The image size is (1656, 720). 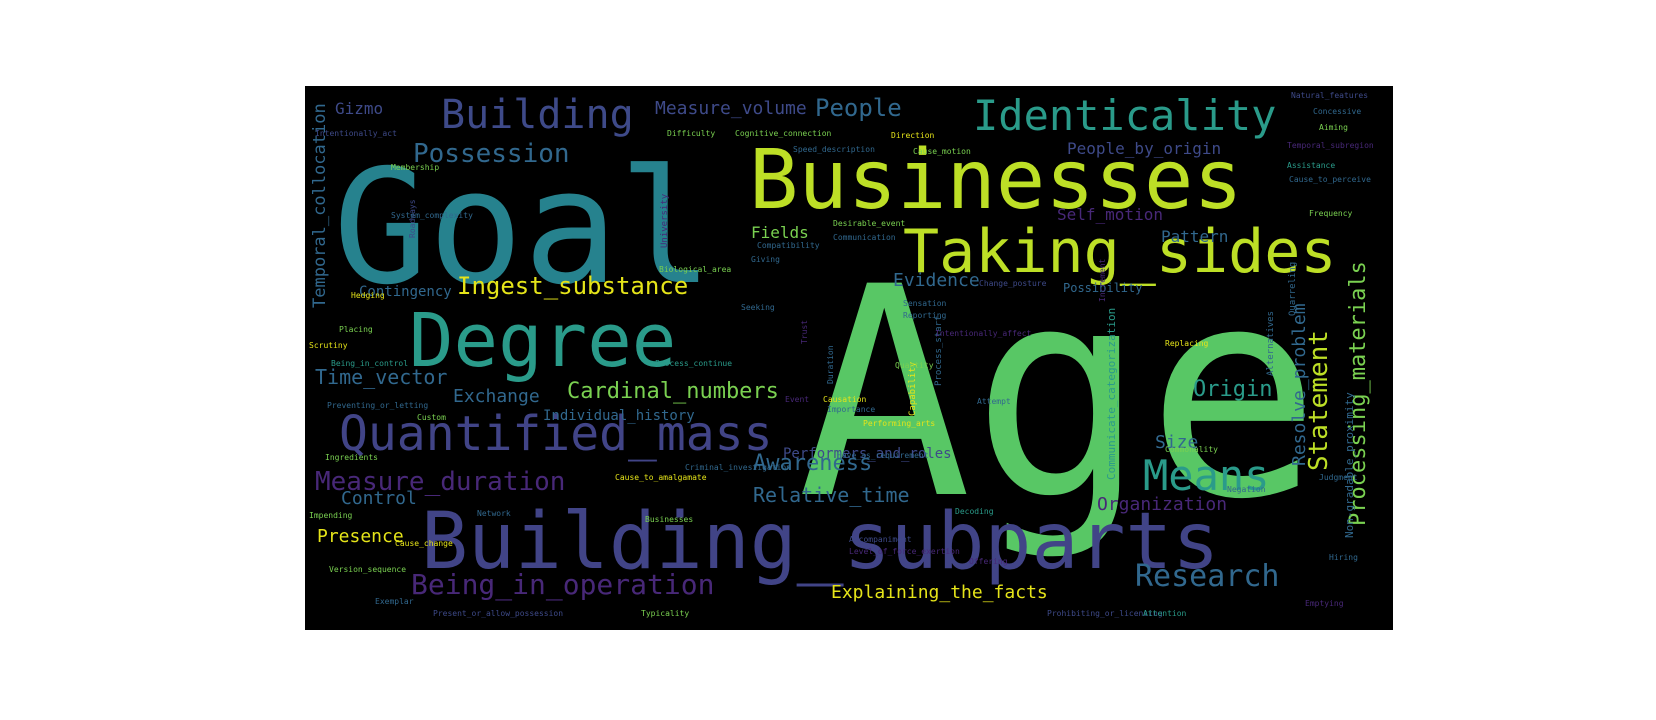 What do you see at coordinates (1331, 213) in the screenshot?
I see `word: Frequency` at bounding box center [1331, 213].